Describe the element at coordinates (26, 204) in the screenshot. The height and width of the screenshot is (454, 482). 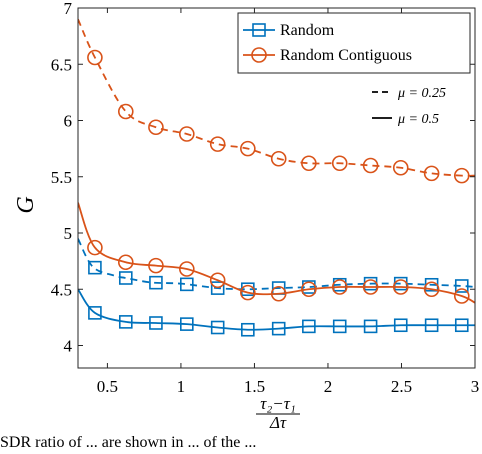
I see `y-axis-label: G` at that location.